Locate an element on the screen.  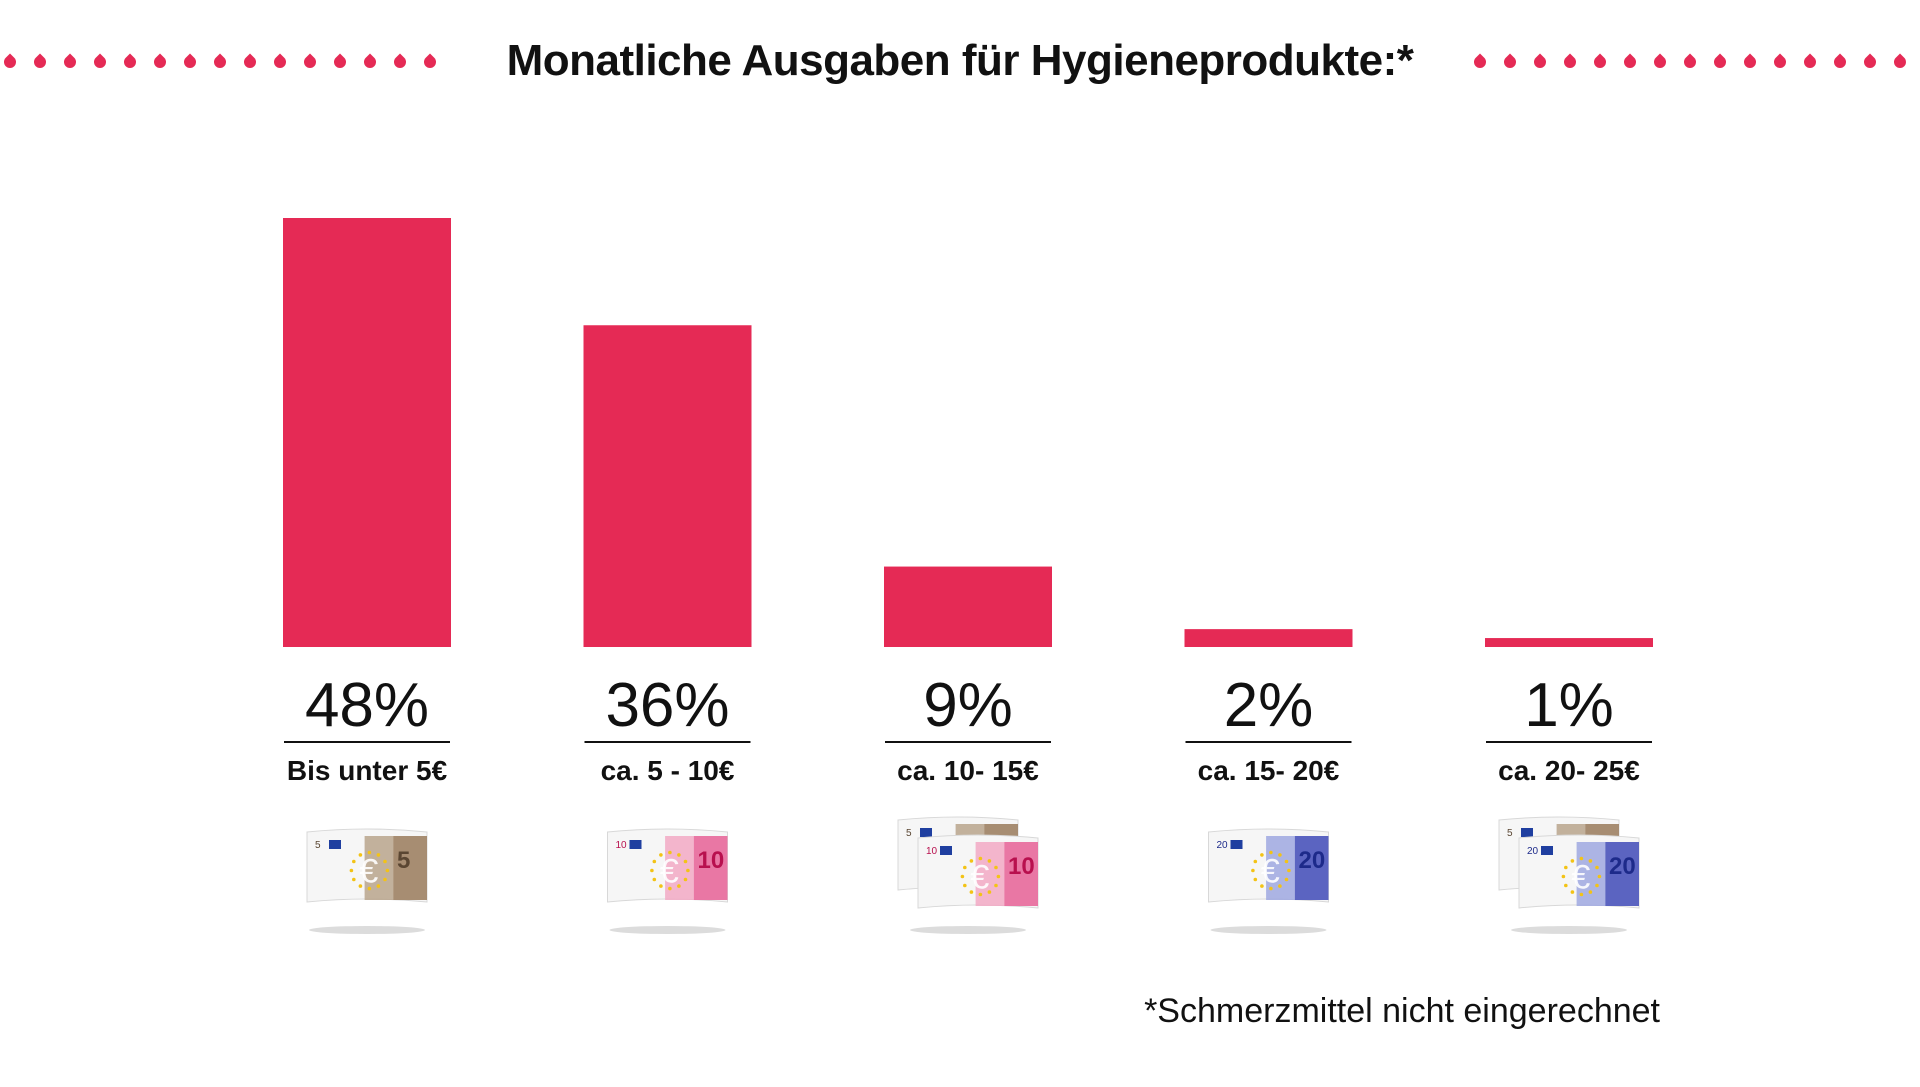
data-label: 9% is located at coordinates (968, 705).